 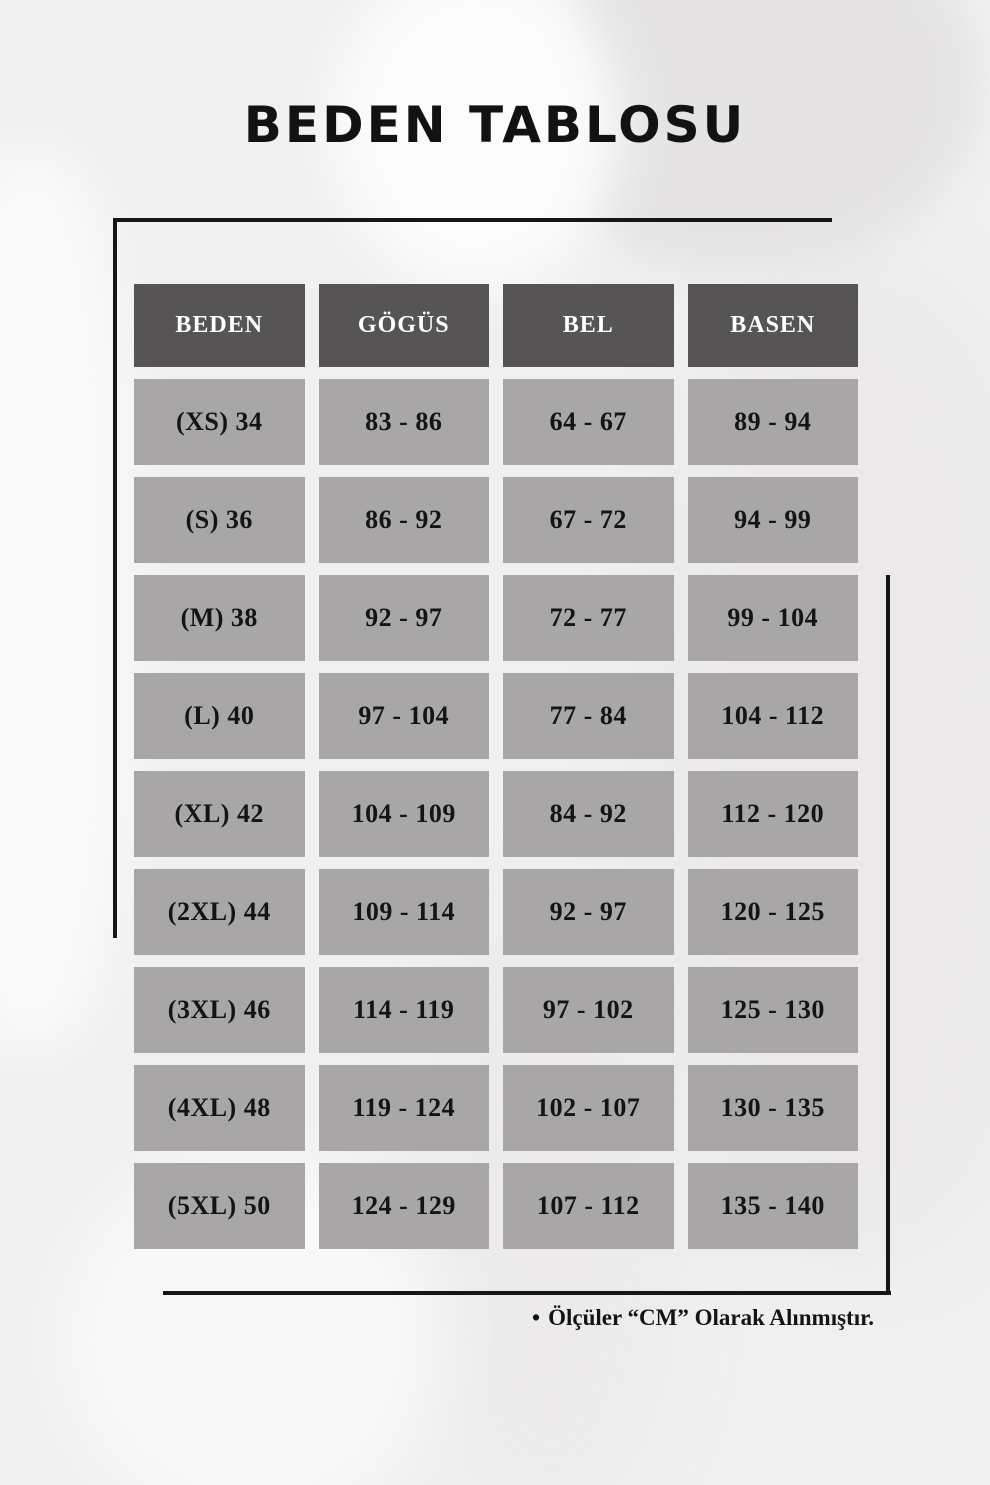 What do you see at coordinates (403, 520) in the screenshot?
I see `measurement-cell: 86 - 92` at bounding box center [403, 520].